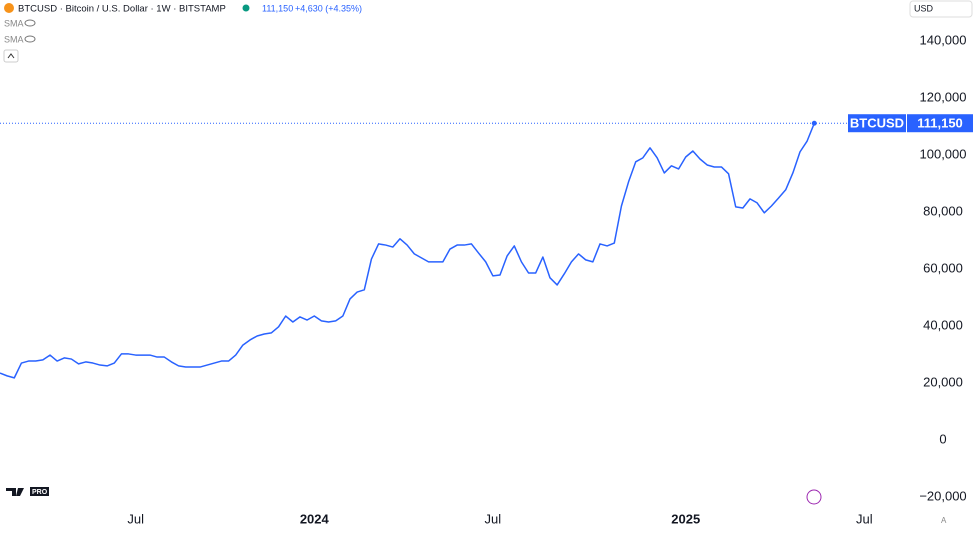 The height and width of the screenshot is (541, 975). I want to click on last-point, so click(814, 123).